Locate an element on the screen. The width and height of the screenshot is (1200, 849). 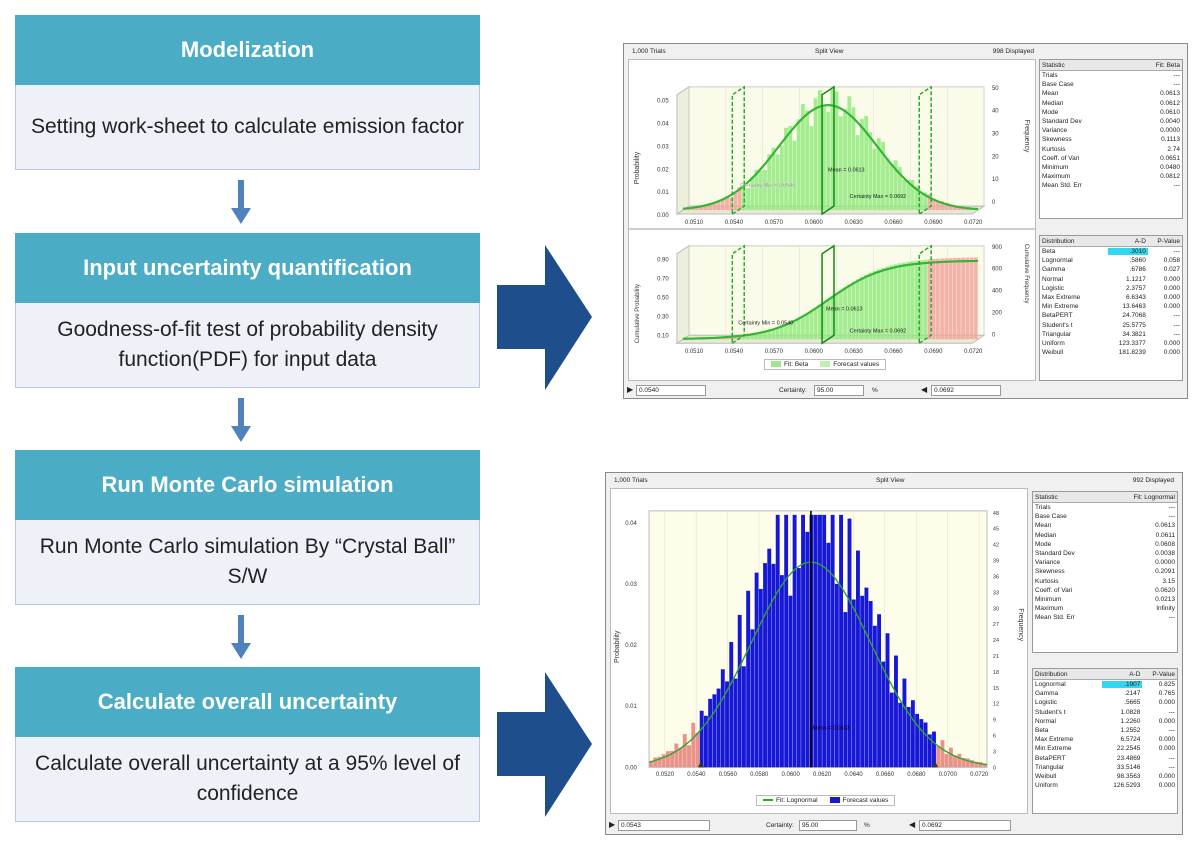
y2-tick-label: 0 is located at coordinates (994, 203).